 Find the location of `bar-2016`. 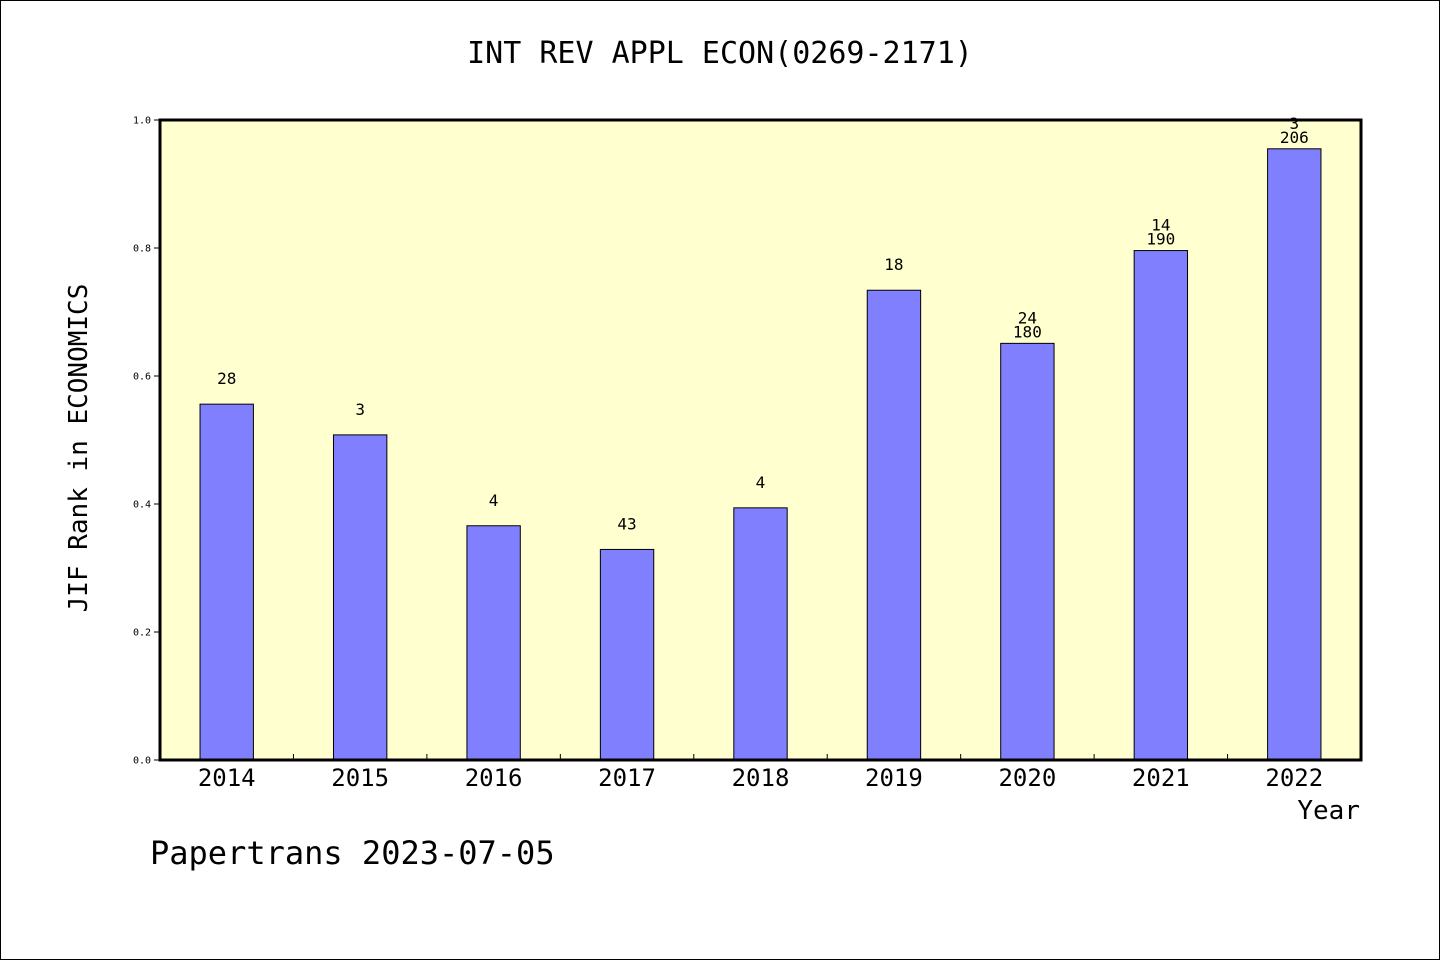

bar-2016 is located at coordinates (493, 643).